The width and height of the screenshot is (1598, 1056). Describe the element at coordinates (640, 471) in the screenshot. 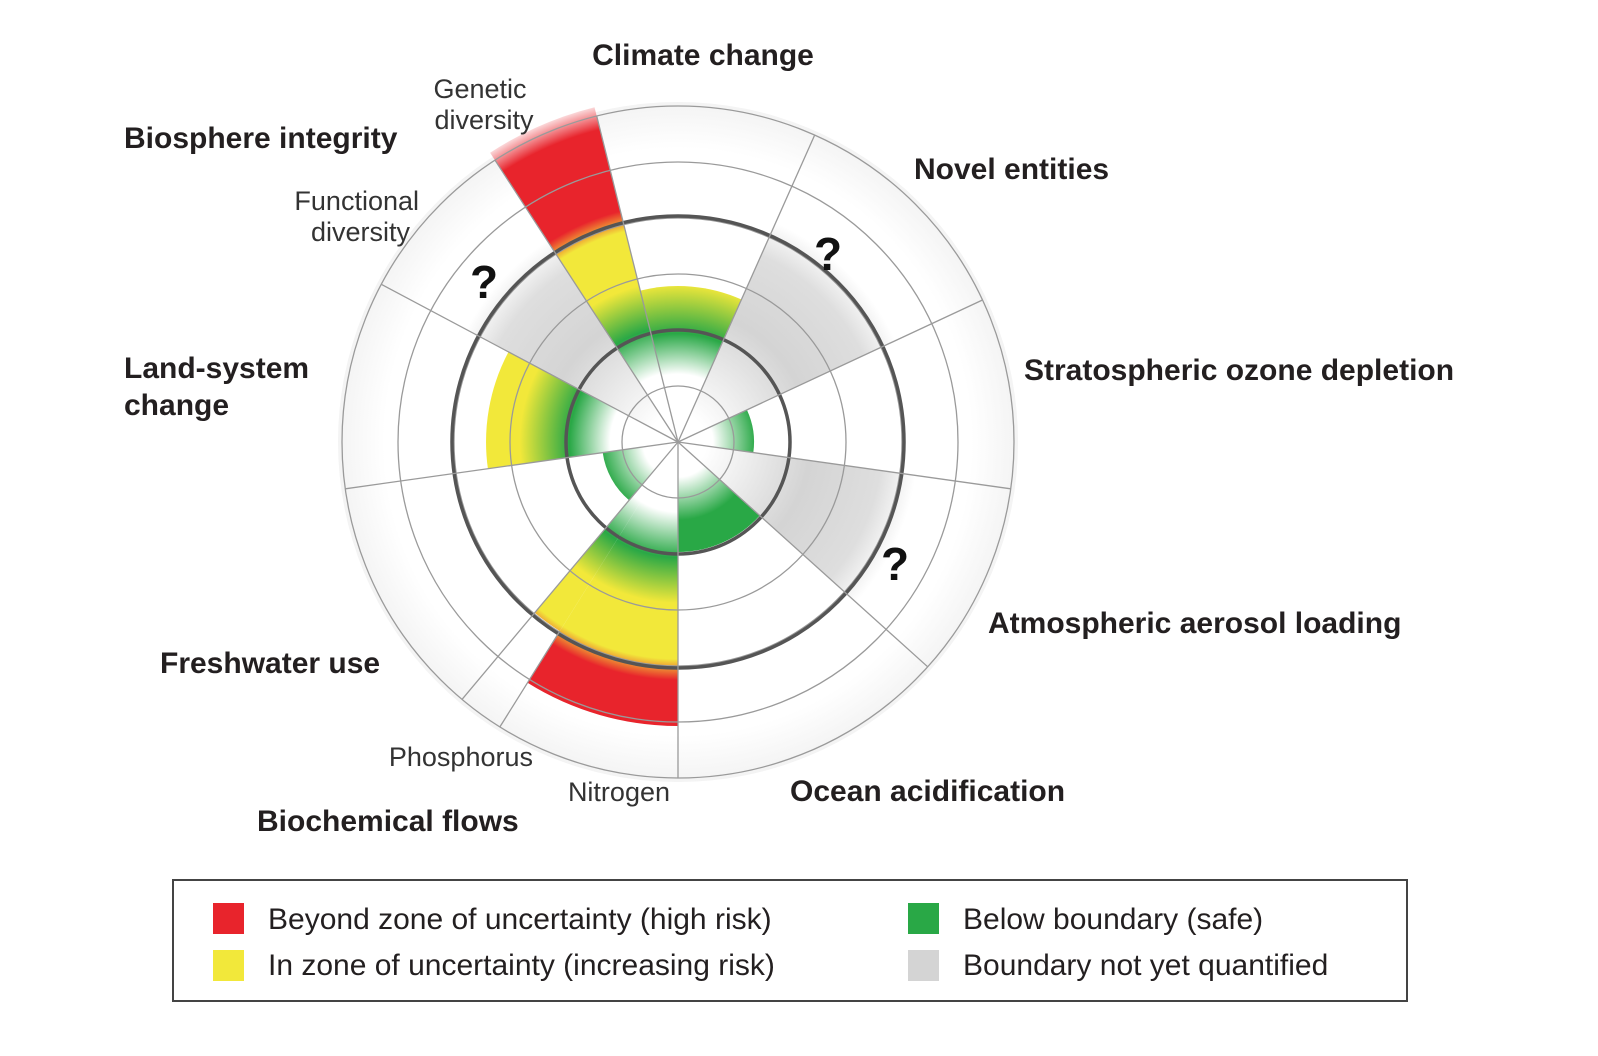

I see `wedge-freshwater-use` at that location.